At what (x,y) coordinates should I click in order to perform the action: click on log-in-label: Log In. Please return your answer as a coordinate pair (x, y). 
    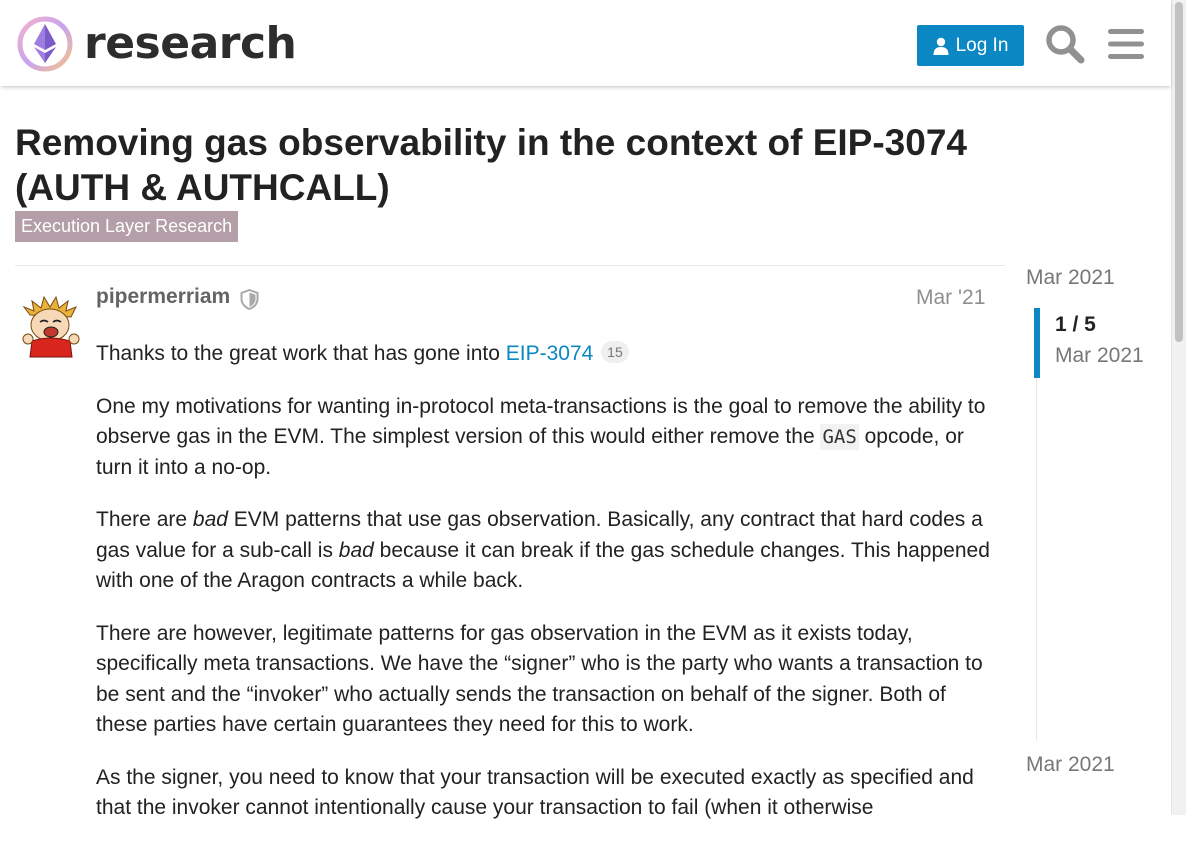
    Looking at the image, I should click on (982, 45).